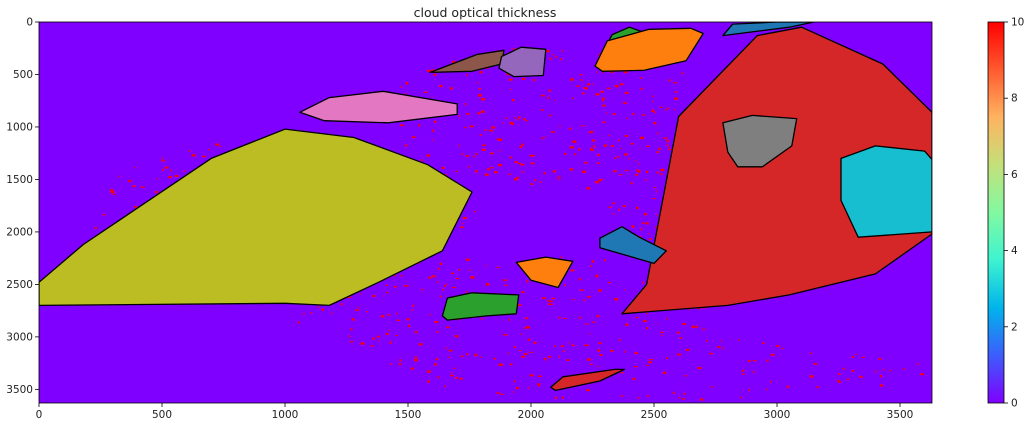 This screenshot has height=431, width=1033. I want to click on y-tick-label: 1000, so click(19, 127).